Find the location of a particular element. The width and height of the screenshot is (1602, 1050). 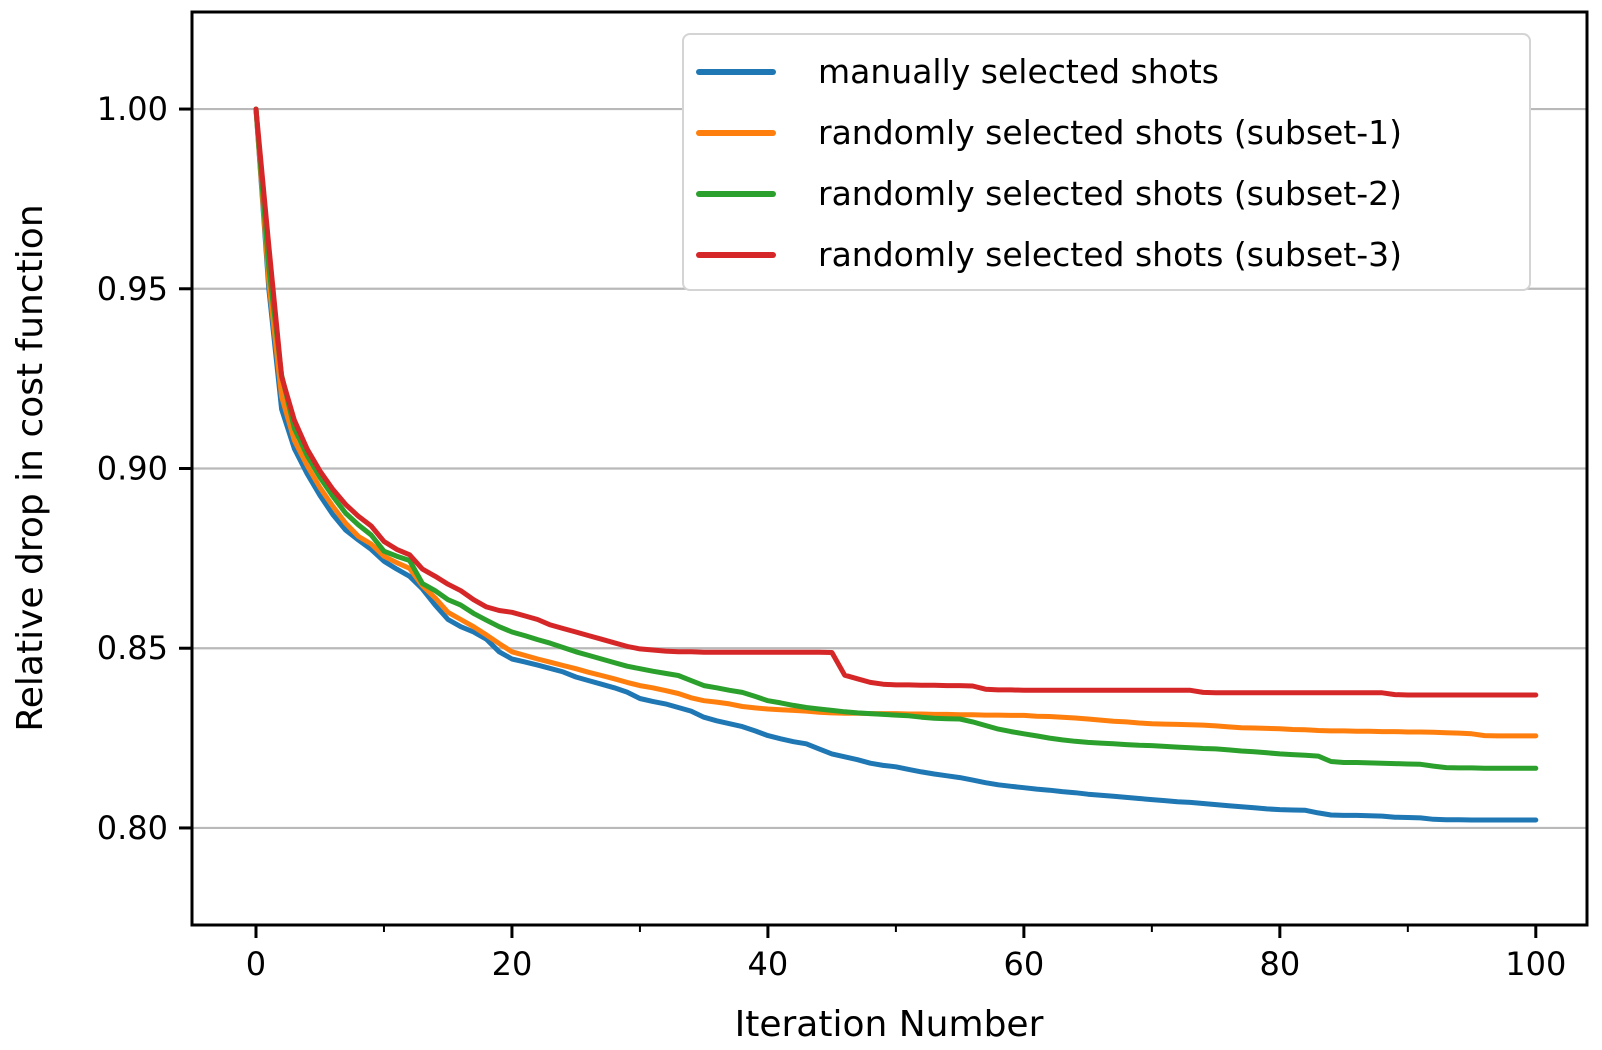

legend-label: randomly selected shots (subset-1) is located at coordinates (1110, 132).